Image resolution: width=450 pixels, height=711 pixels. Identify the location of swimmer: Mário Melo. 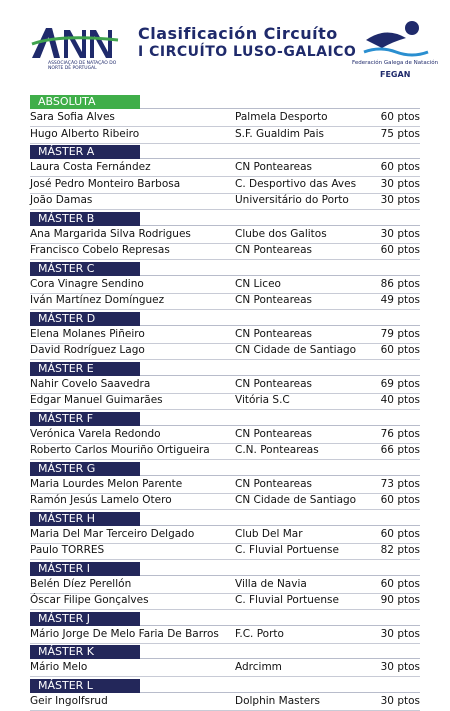
(59, 667).